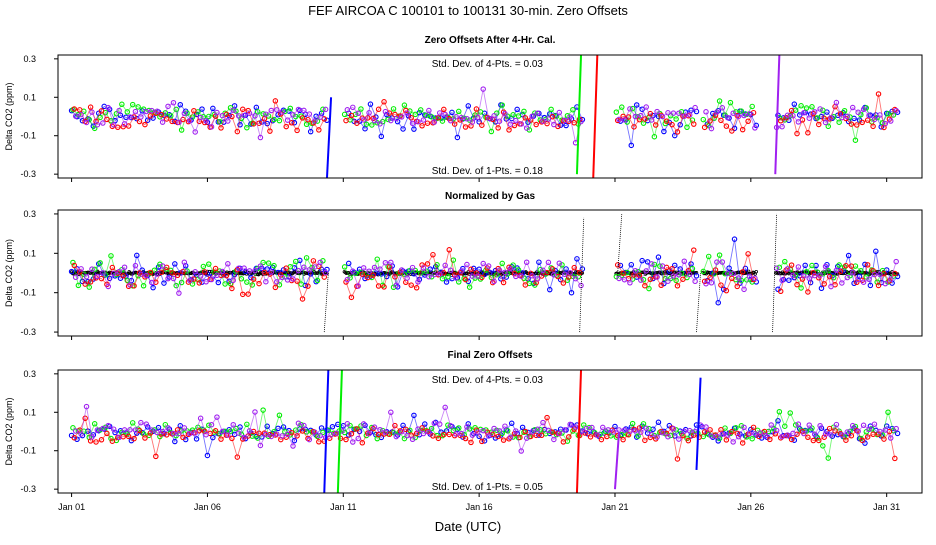  I want to click on y-axis-label: Delta CO2 (ppm), so click(9, 273).